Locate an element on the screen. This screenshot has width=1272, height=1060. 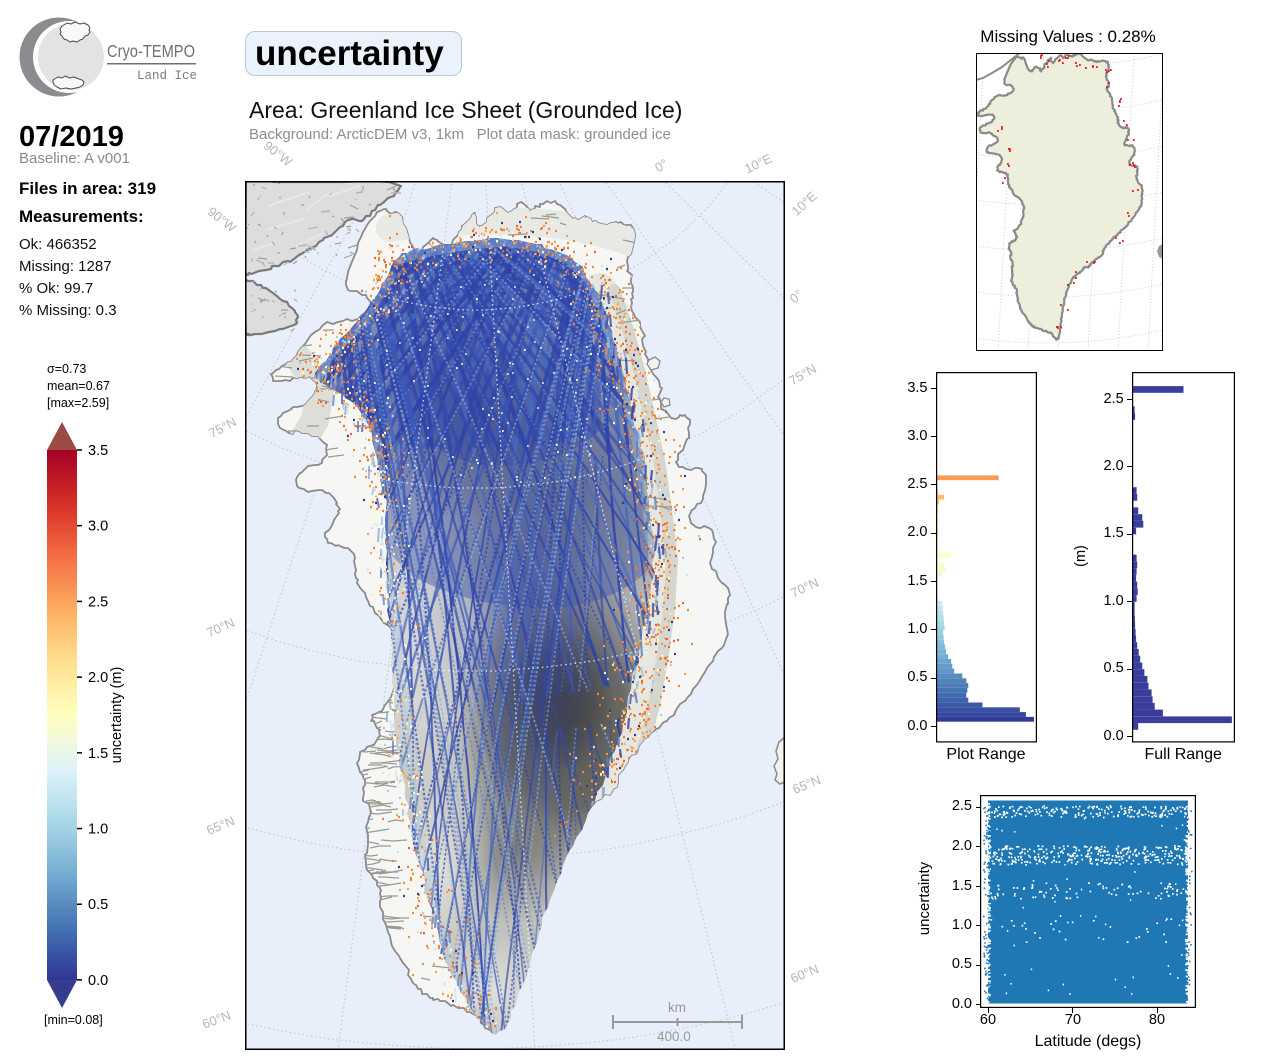
svg-text: km is located at coordinates (677, 1007).